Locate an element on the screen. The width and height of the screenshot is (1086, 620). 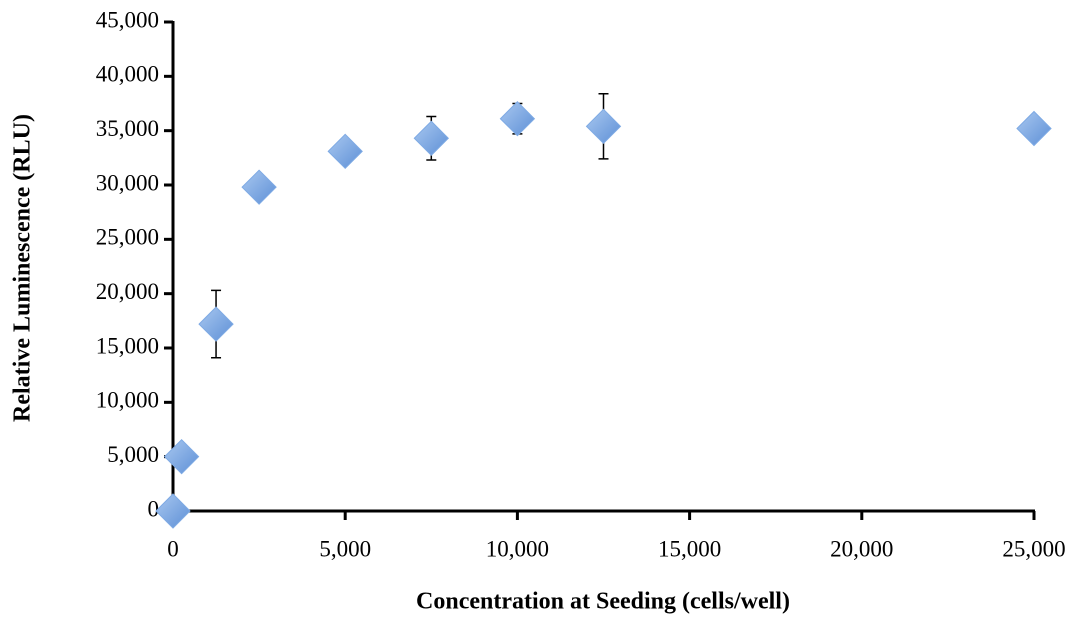
y-tick-label: 40,000 is located at coordinates (127, 74).